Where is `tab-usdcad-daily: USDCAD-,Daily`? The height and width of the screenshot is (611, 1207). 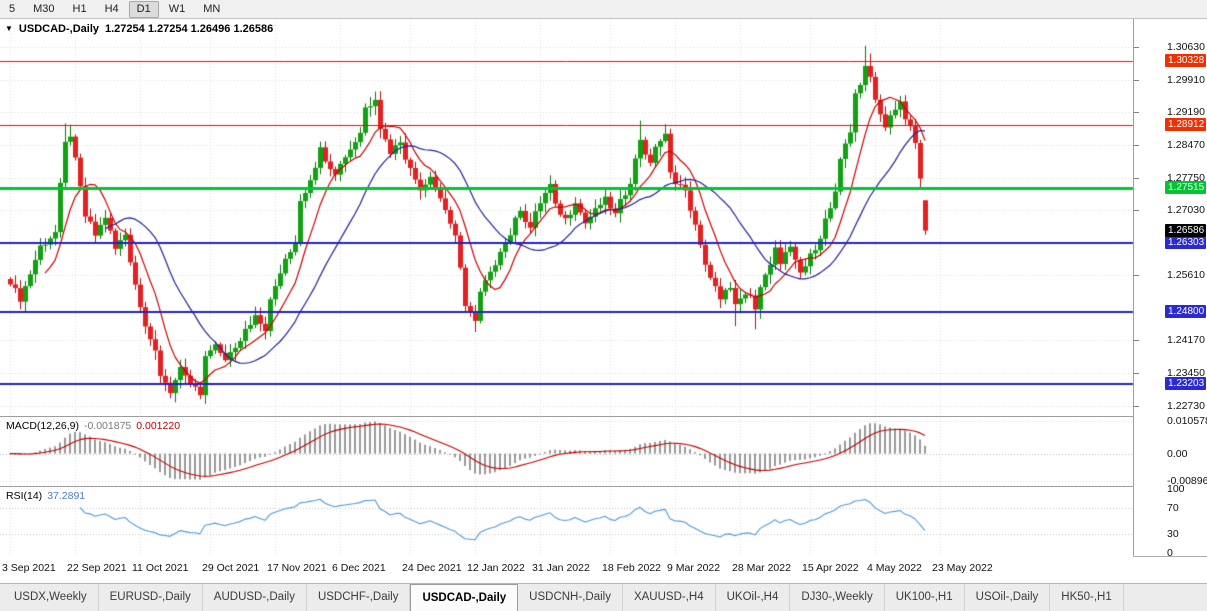
tab-usdcad-daily: USDCAD-,Daily is located at coordinates (464, 597).